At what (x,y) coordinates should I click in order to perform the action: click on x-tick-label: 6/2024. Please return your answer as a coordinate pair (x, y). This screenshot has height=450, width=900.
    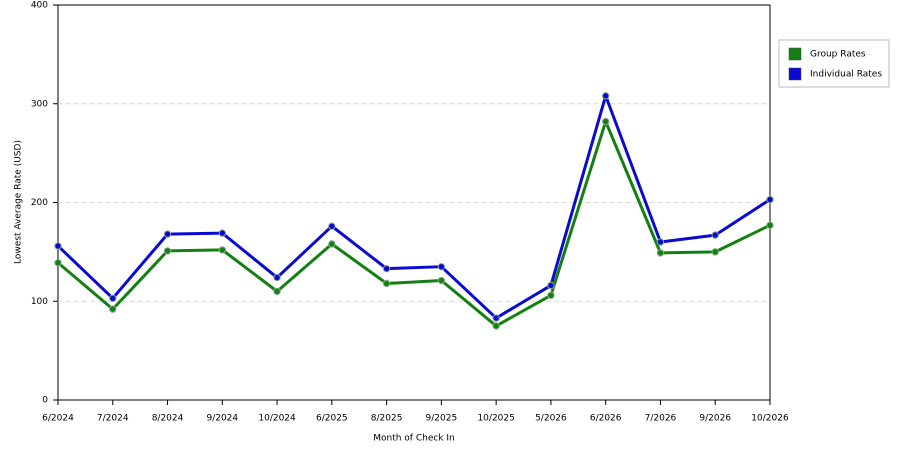
    Looking at the image, I should click on (58, 419).